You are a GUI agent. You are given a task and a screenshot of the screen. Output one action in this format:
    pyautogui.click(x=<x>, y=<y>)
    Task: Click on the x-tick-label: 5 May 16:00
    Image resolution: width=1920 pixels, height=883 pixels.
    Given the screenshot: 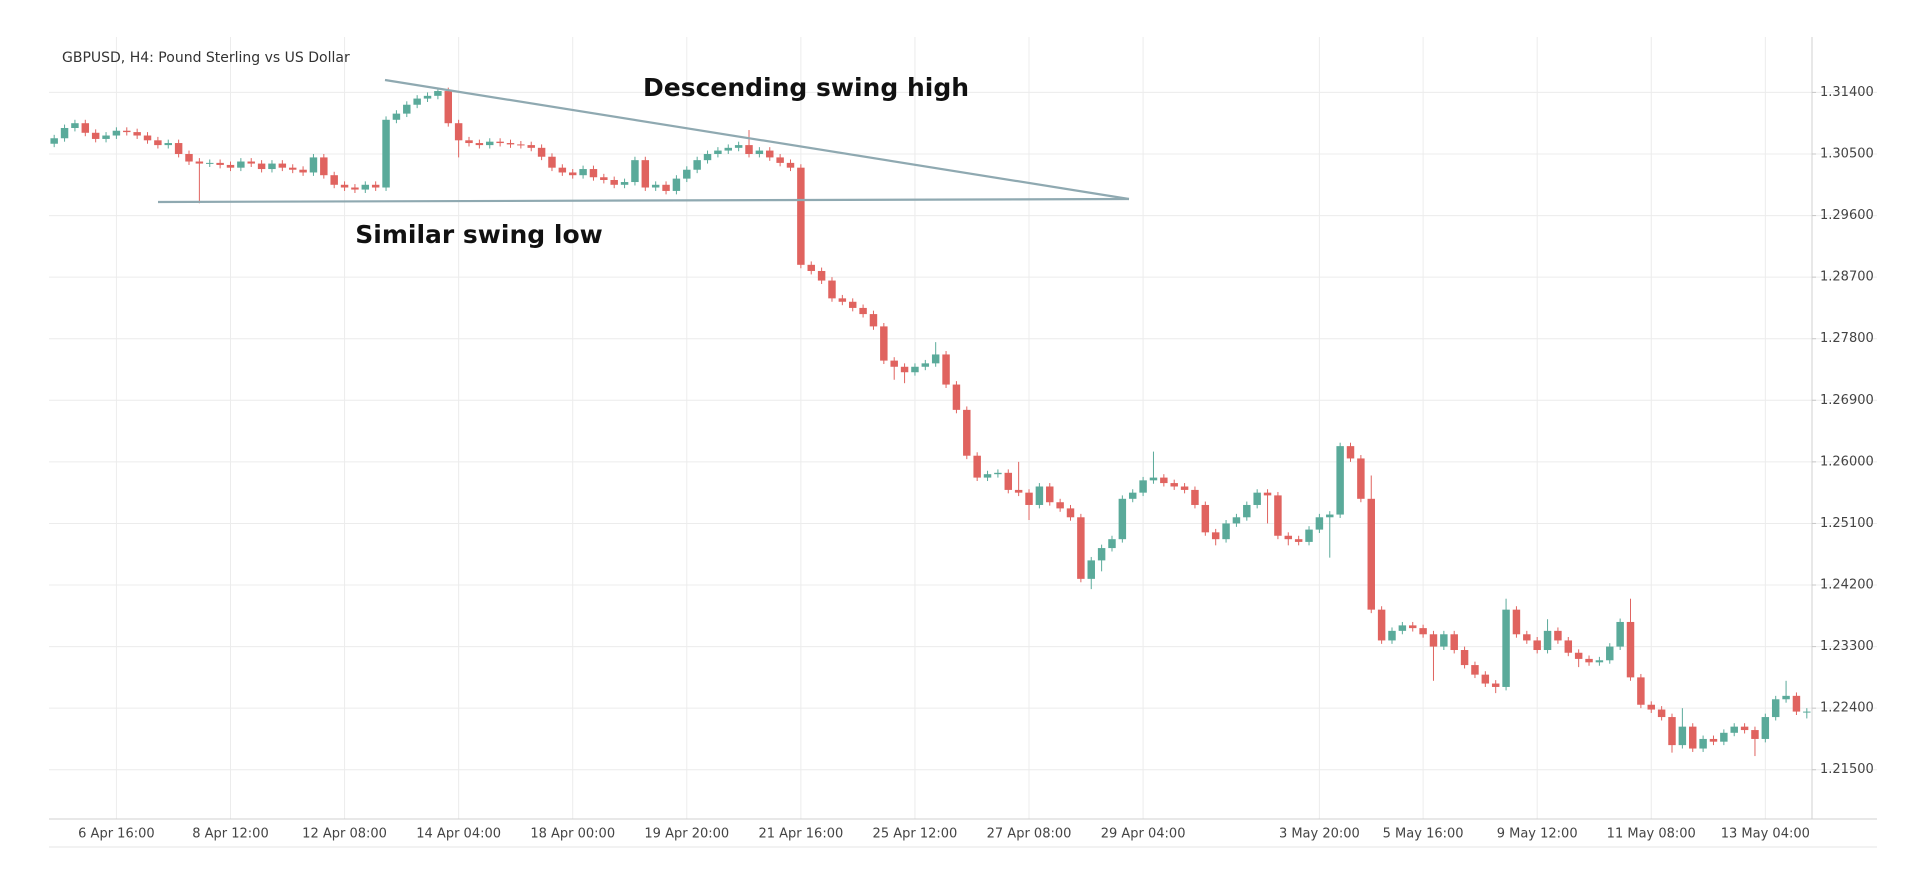 What is the action you would take?
    pyautogui.click(x=1423, y=834)
    